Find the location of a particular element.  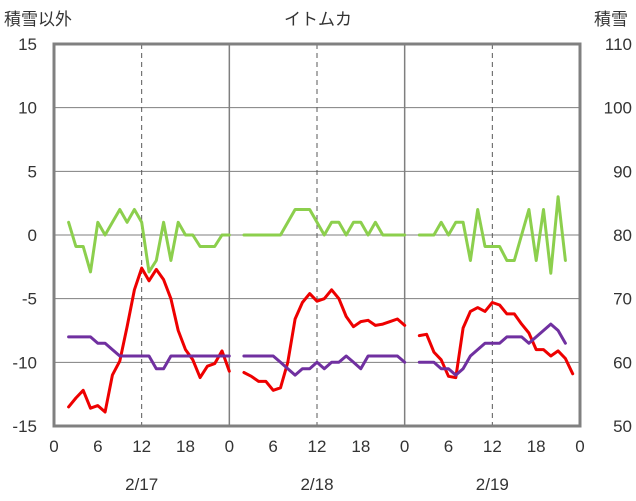

right-tick-label: 90 is located at coordinates (622, 171).